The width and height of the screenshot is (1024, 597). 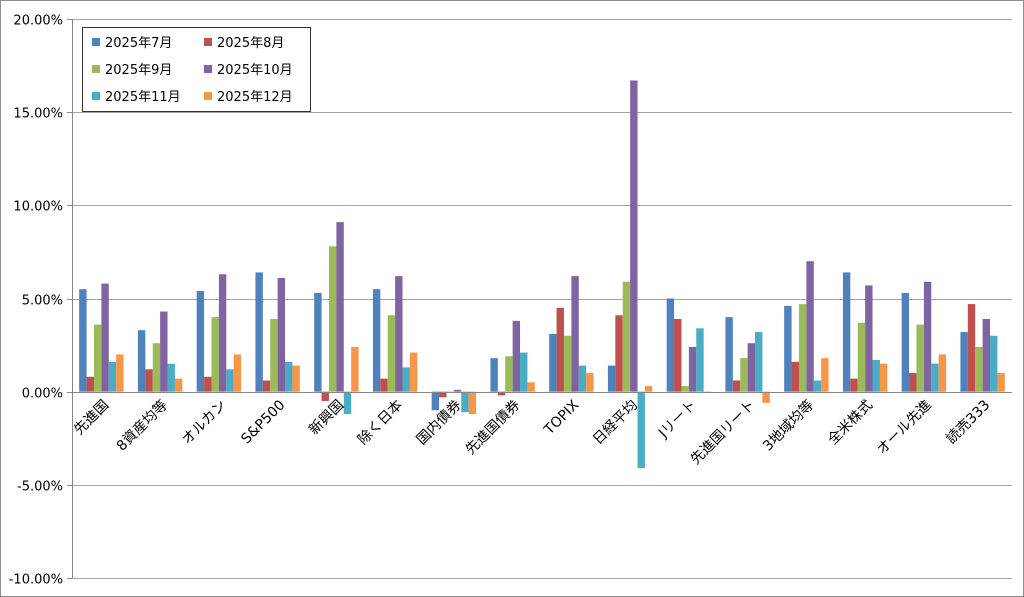 I want to click on x-tick-label: 日経平均, so click(x=615, y=422).